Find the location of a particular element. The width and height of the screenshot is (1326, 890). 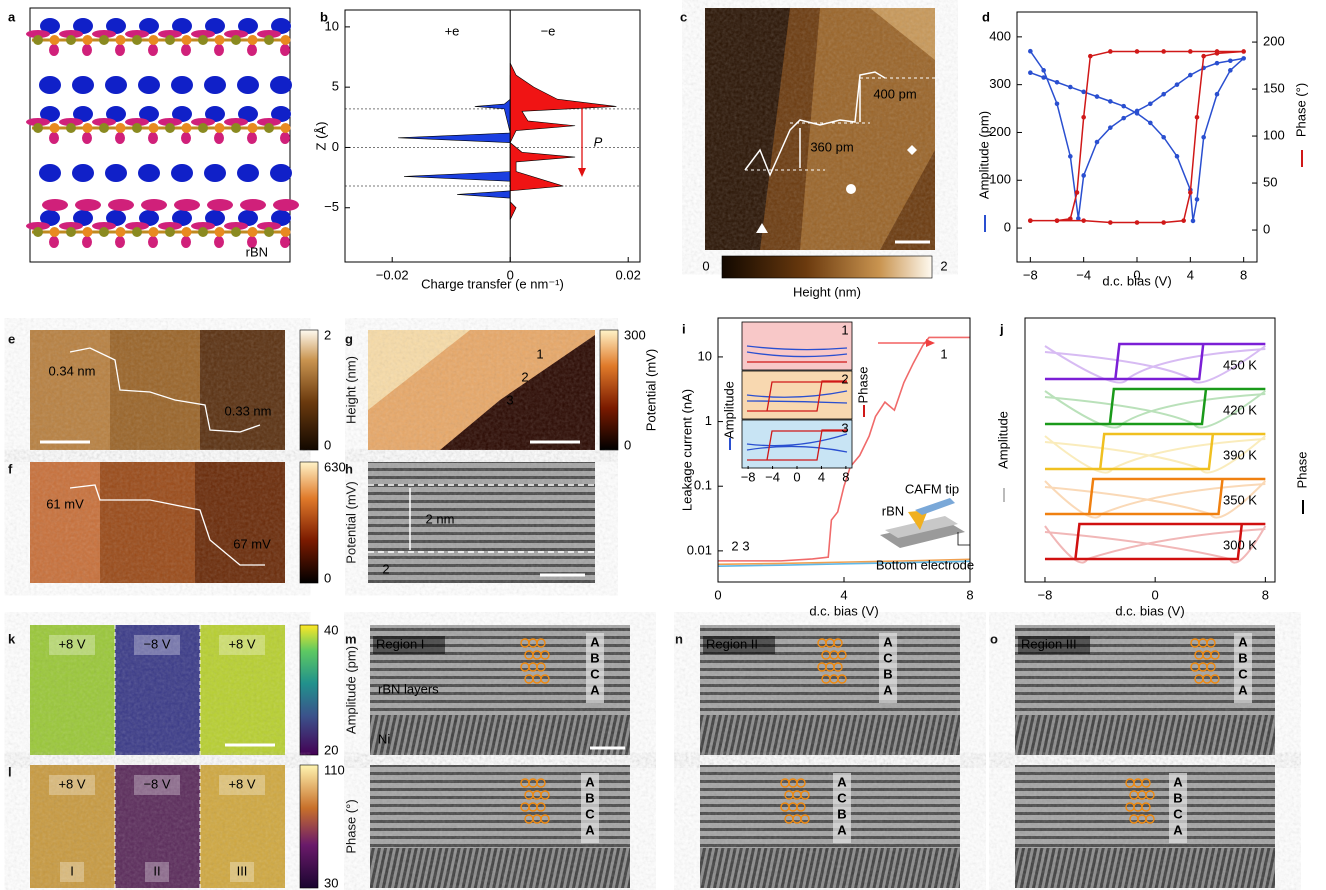

y-tick-label: 100 is located at coordinates (1000, 179).